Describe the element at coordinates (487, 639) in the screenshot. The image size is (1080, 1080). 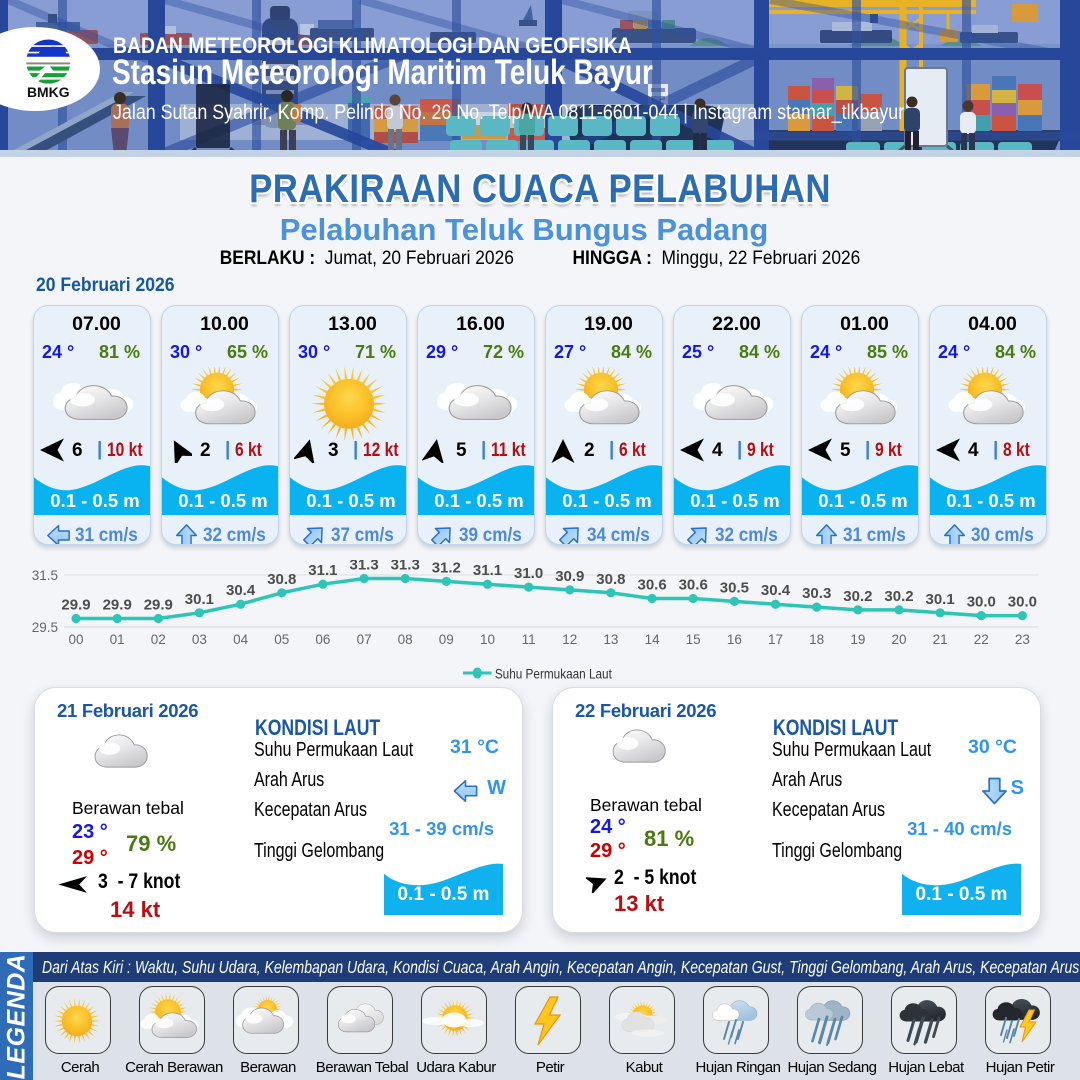
I see `svg-text: 10` at that location.